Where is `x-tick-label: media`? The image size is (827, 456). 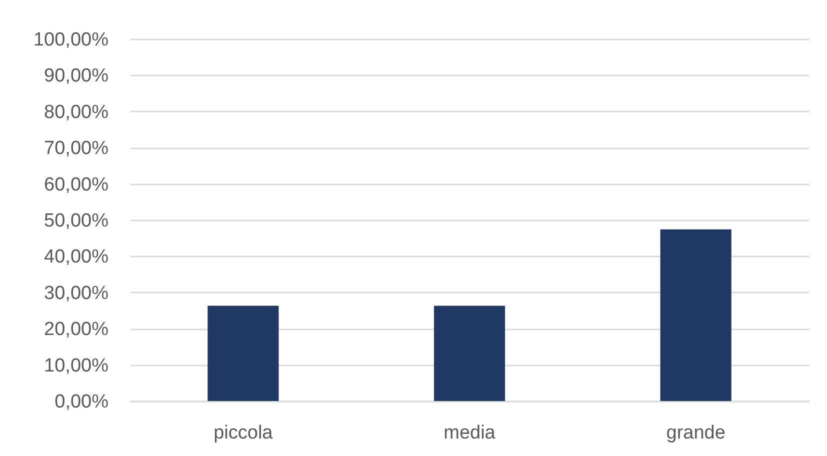
x-tick-label: media is located at coordinates (470, 433).